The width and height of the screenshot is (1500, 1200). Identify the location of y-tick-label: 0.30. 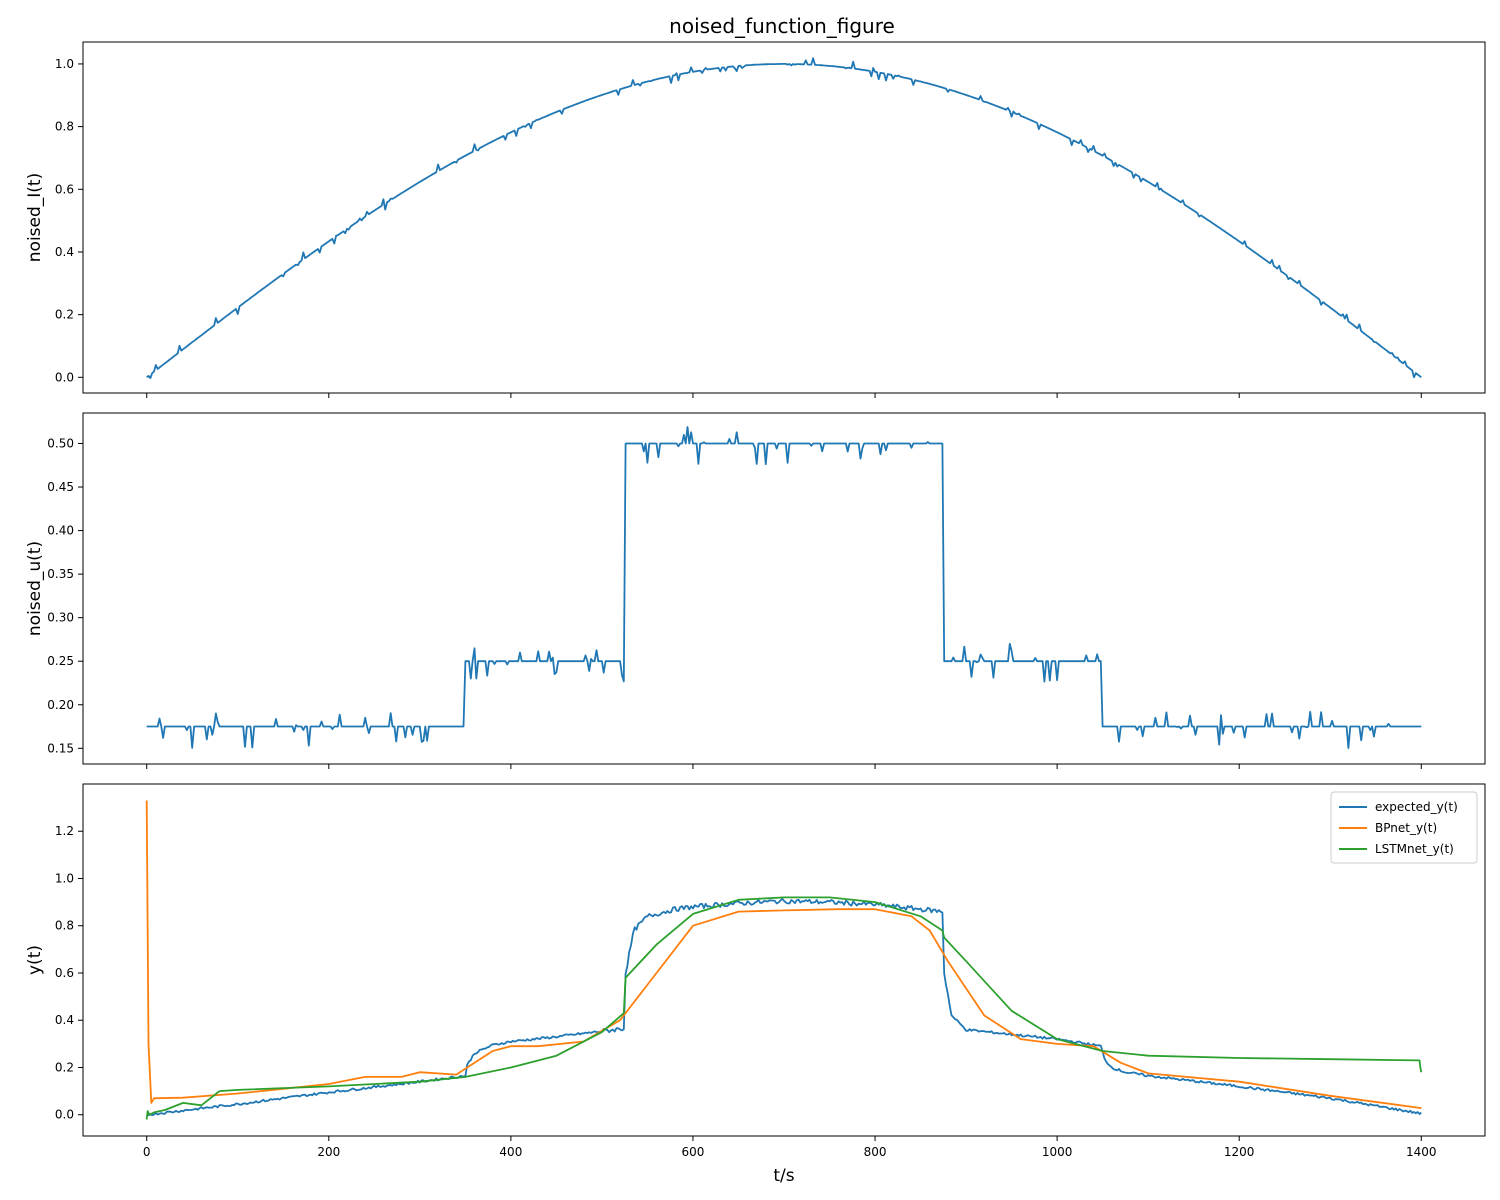
(60, 618).